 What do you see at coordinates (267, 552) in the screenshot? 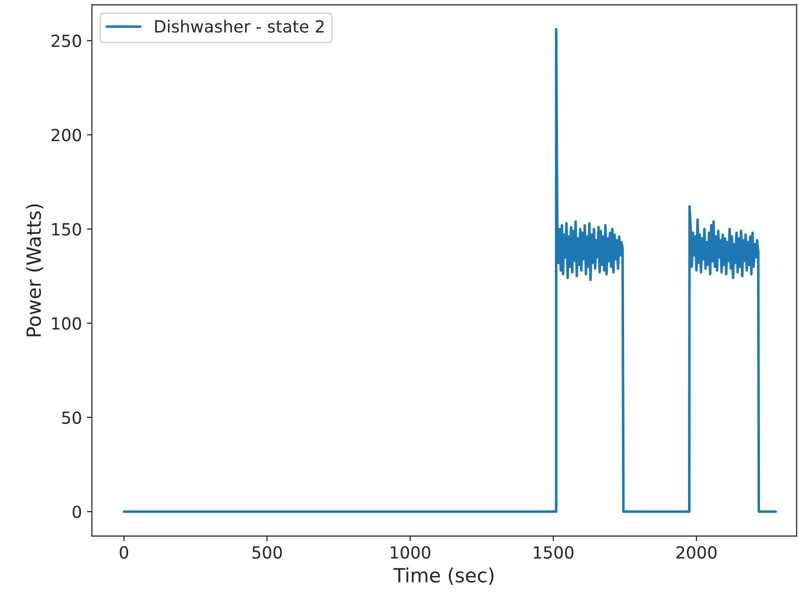
I see `x-tick-label: 500` at bounding box center [267, 552].